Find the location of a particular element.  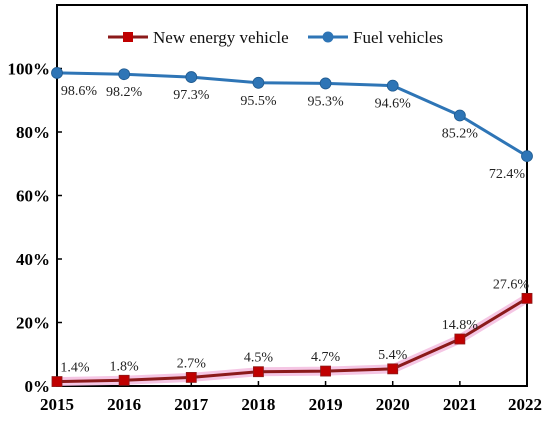

data-label: 4.5% is located at coordinates (259, 358).